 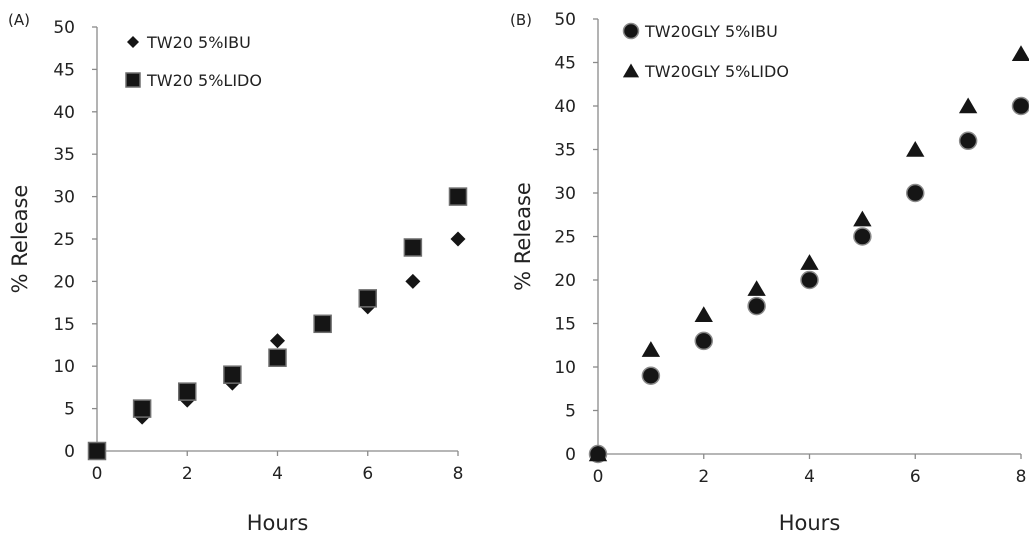 What do you see at coordinates (198, 42) in the screenshot?
I see `legend-label: TW20 5%IBU` at bounding box center [198, 42].